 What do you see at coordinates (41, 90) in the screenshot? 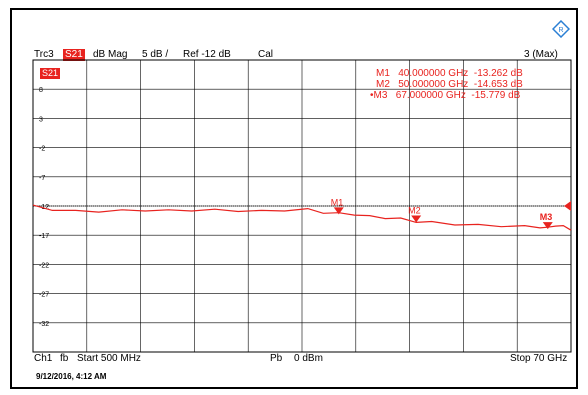
I see `y-tick-label: 8` at bounding box center [41, 90].